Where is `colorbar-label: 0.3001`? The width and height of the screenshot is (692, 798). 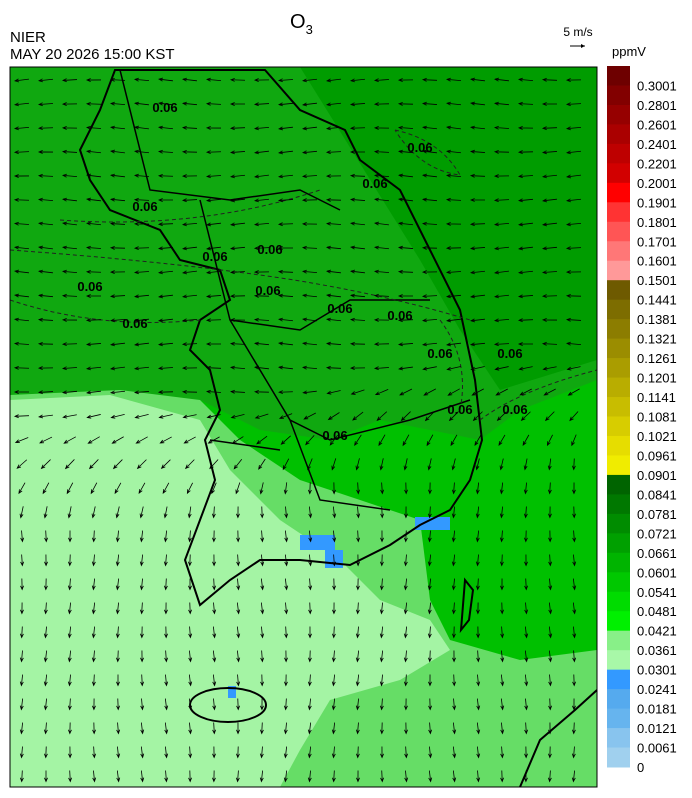 colorbar-label: 0.3001 is located at coordinates (657, 85).